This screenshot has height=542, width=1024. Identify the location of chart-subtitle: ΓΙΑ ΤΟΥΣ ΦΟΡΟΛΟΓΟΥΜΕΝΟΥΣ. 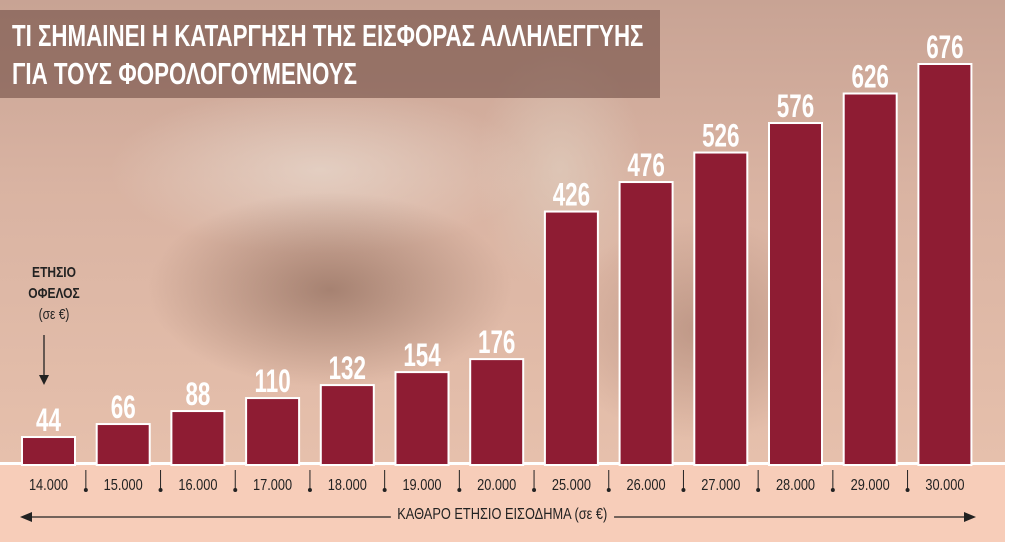
(185, 73).